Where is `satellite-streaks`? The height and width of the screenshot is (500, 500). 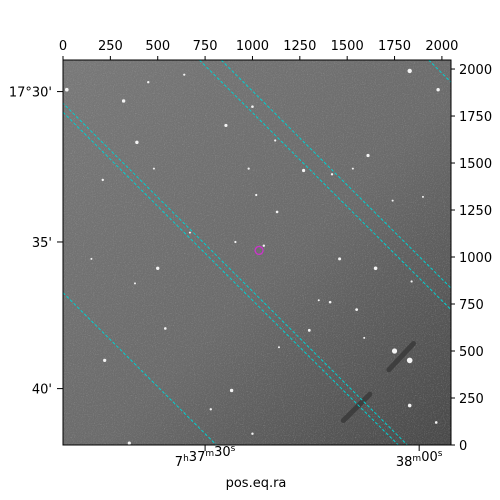
satellite-streaks is located at coordinates (378, 382).